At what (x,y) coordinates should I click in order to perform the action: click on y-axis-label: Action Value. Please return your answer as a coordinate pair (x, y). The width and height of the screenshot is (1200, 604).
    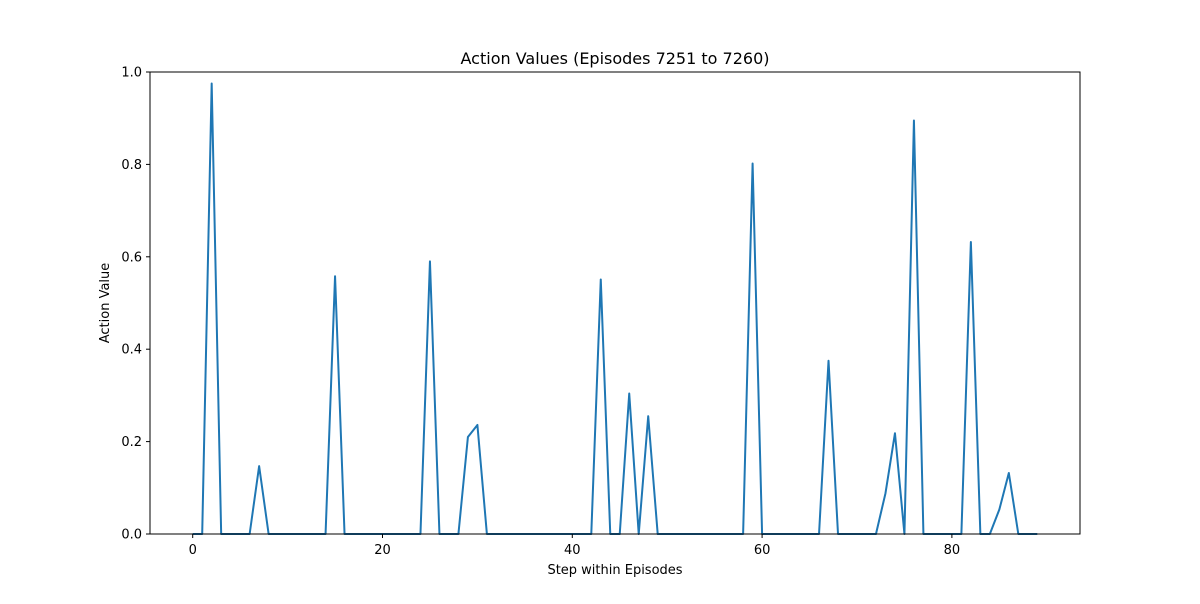
    Looking at the image, I should click on (105, 303).